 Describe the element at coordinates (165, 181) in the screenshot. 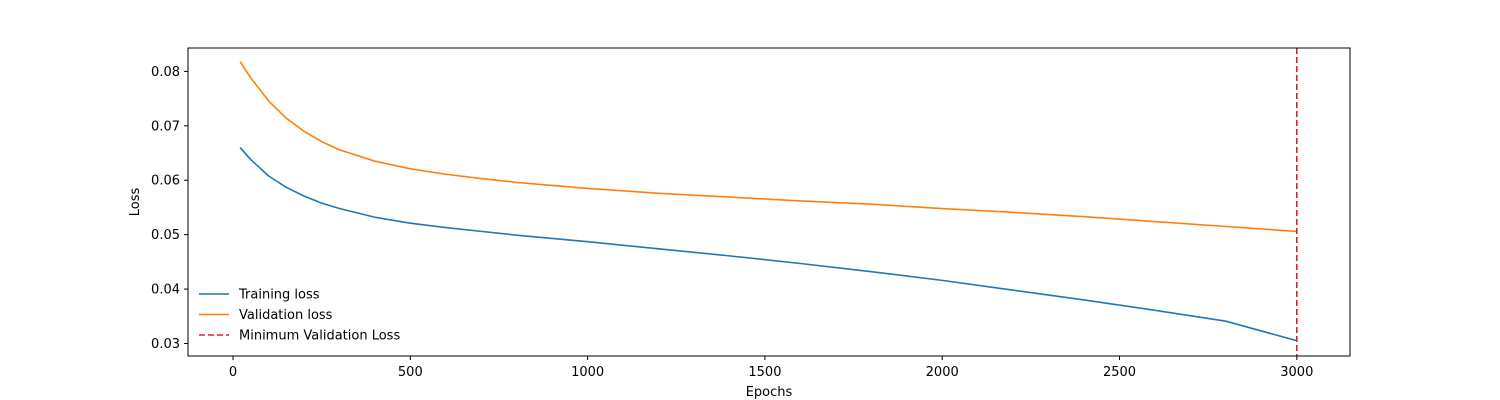

I see `y-tick-label: 0.06` at that location.